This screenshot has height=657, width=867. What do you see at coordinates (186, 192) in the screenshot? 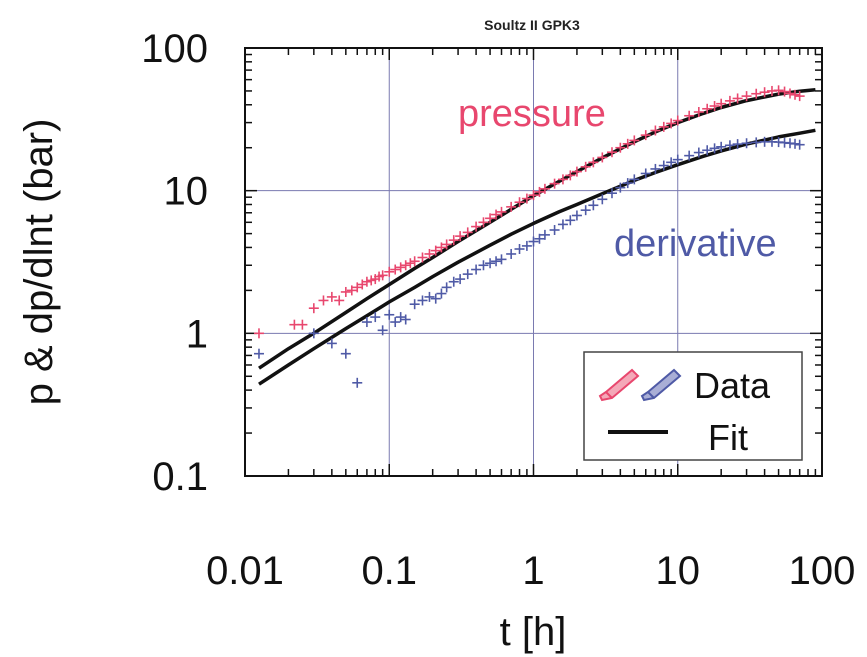
I see `y-tick-label: 10` at bounding box center [186, 192].